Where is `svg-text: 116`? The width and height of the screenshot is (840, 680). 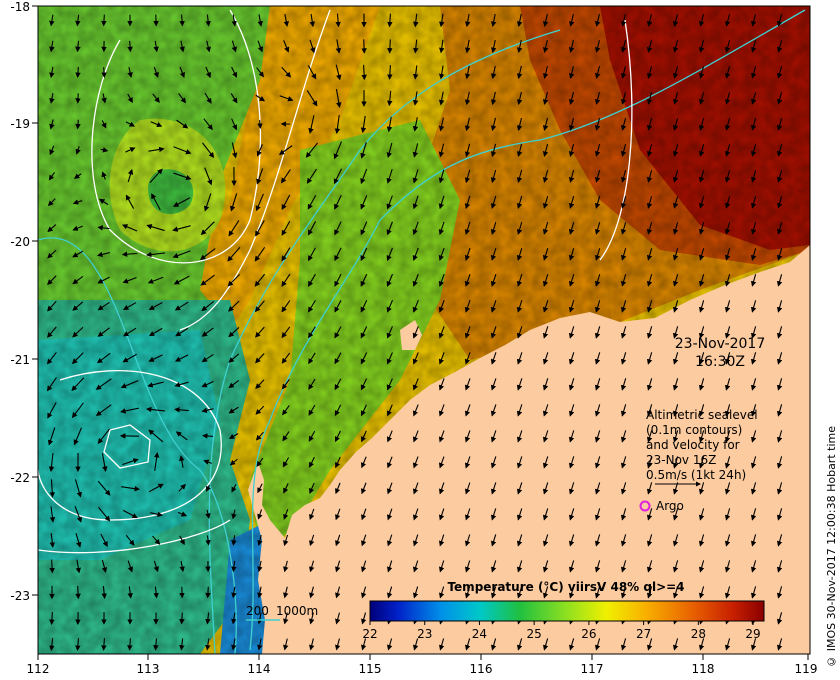
svg-text: 116 is located at coordinates (481, 669).